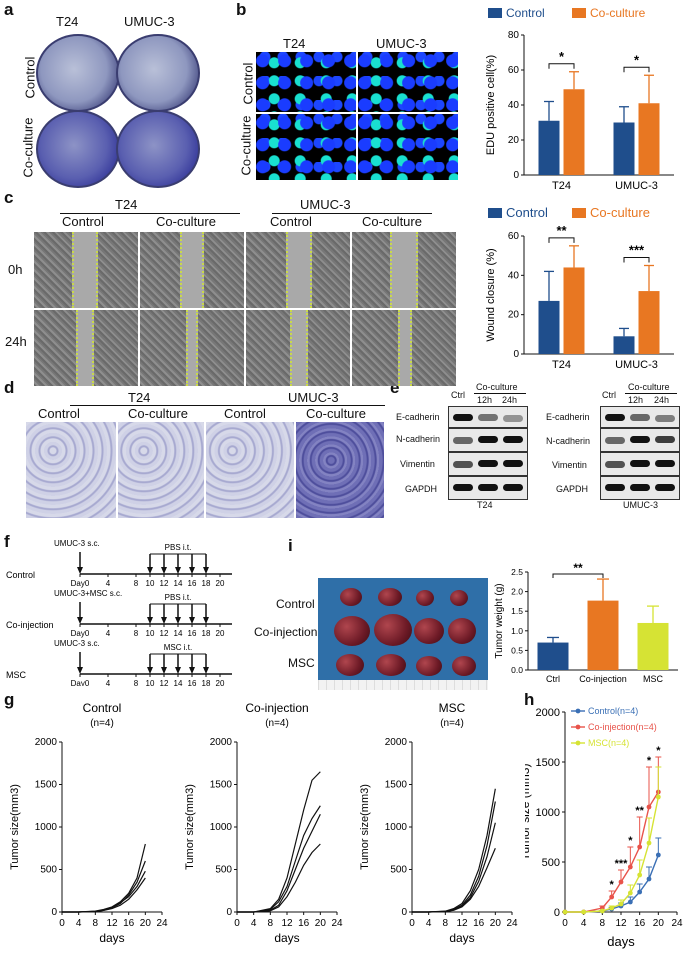 Image resolution: width=685 pixels, height=956 pixels. Describe the element at coordinates (20, 575) in the screenshot. I see `f-row-label: Control` at that location.